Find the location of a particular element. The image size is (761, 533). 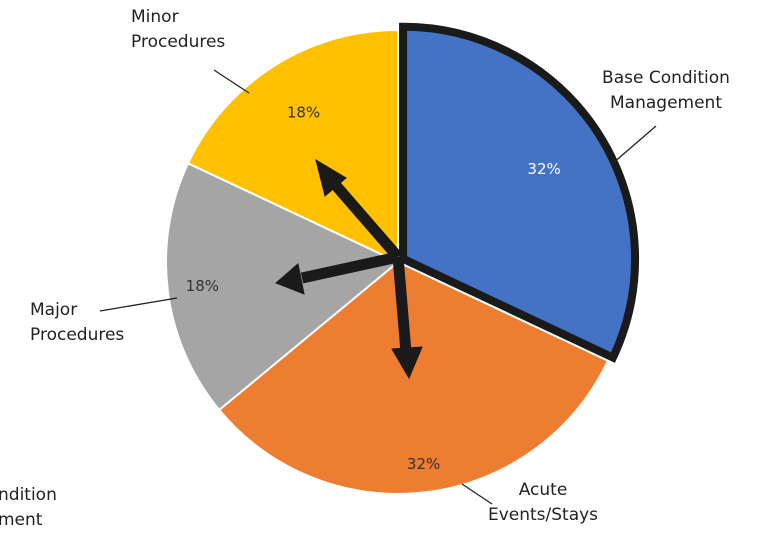

category-label: Base Condition Management is located at coordinates (666, 90).